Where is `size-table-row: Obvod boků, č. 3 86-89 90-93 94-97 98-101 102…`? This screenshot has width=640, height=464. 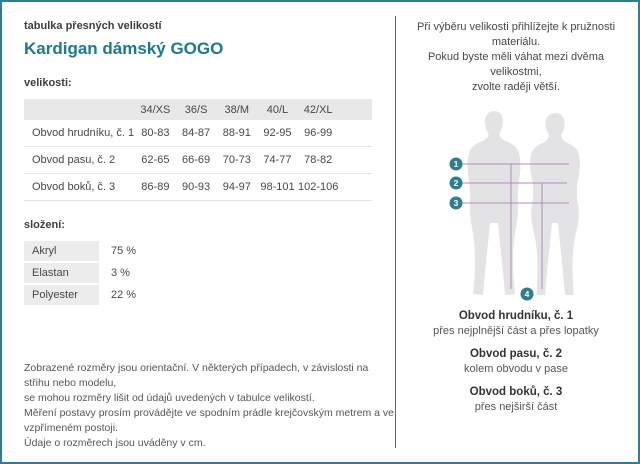
size-table-row: Obvod boků, č. 3 86-89 90-93 94-97 98-101 102… is located at coordinates (198, 187).